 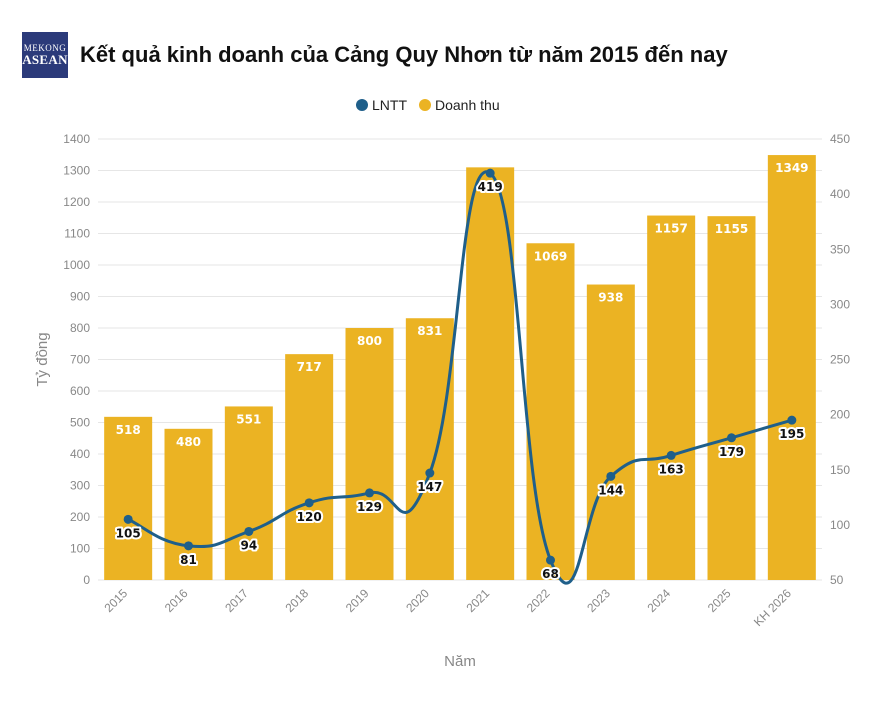 I want to click on y-tick-label: 900, so click(x=80, y=297).